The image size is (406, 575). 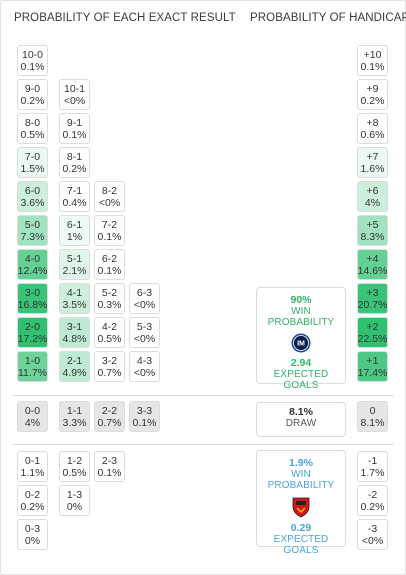 I want to click on score-cell: 5-2 0.3%, so click(x=109, y=298).